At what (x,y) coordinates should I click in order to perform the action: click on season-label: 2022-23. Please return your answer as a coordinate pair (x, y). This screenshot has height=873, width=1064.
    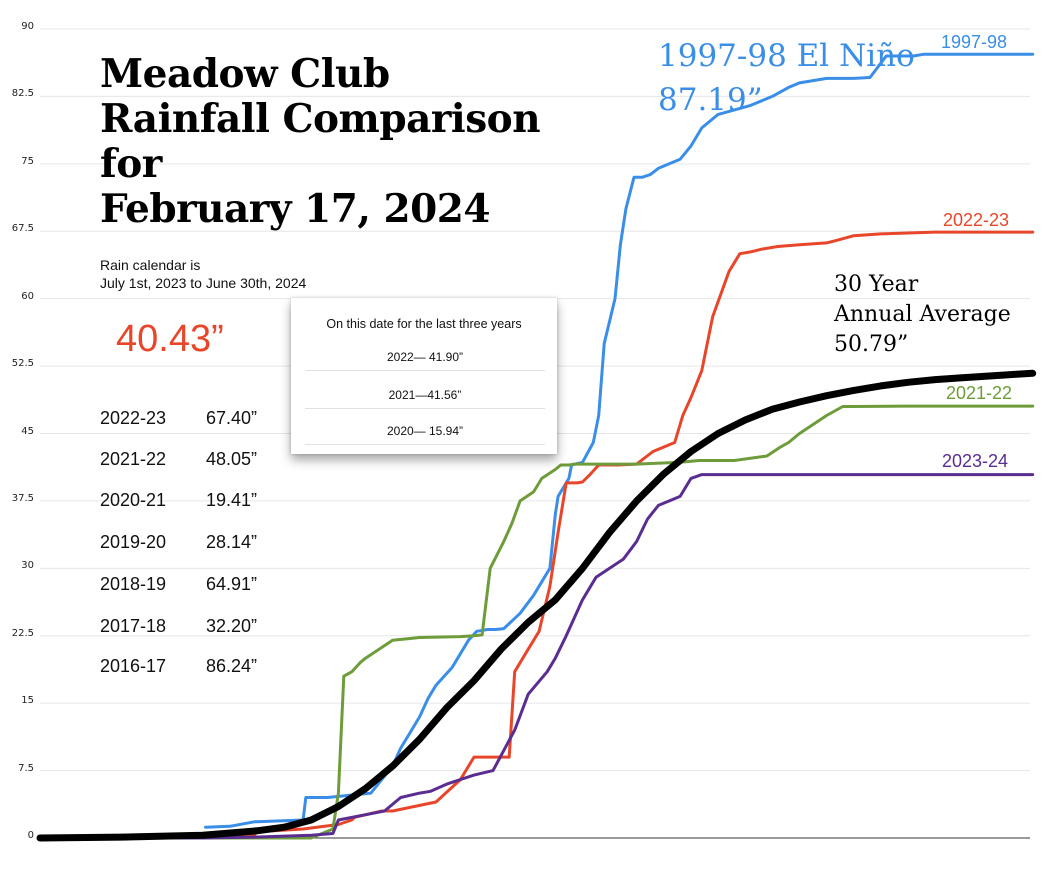
    Looking at the image, I should click on (133, 418).